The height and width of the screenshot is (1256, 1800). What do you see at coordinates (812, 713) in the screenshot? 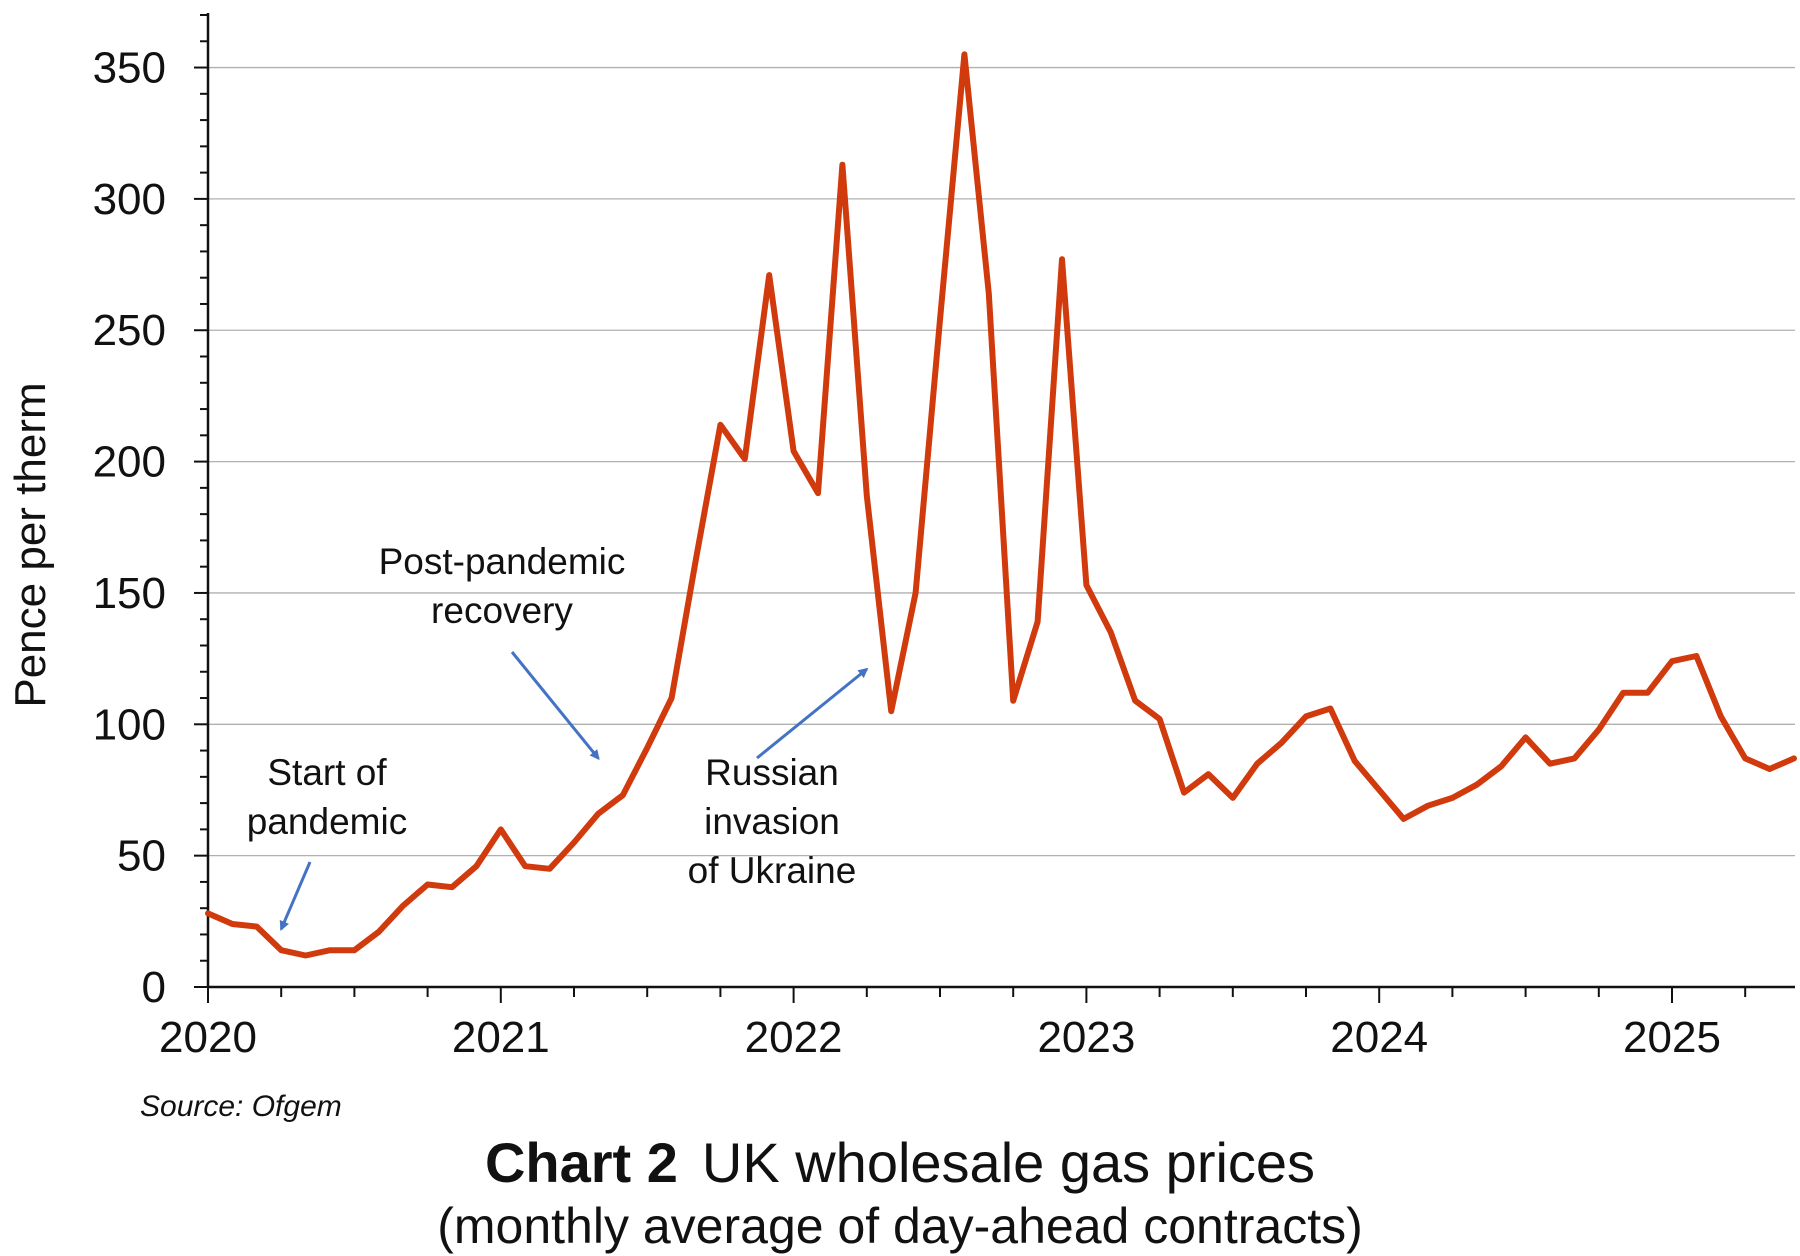
I see `annotation-russian-invasion-arrow` at bounding box center [812, 713].